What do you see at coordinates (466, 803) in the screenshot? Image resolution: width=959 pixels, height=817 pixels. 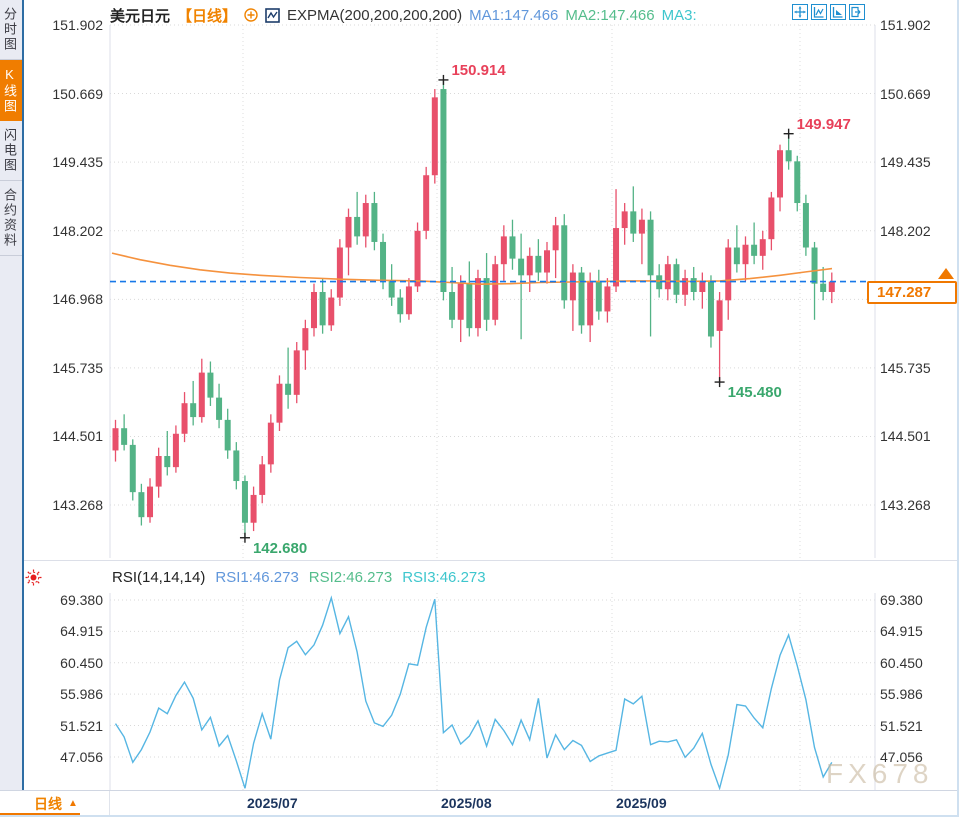 I see `x-tick-2025-08: 2025/08` at bounding box center [466, 803].